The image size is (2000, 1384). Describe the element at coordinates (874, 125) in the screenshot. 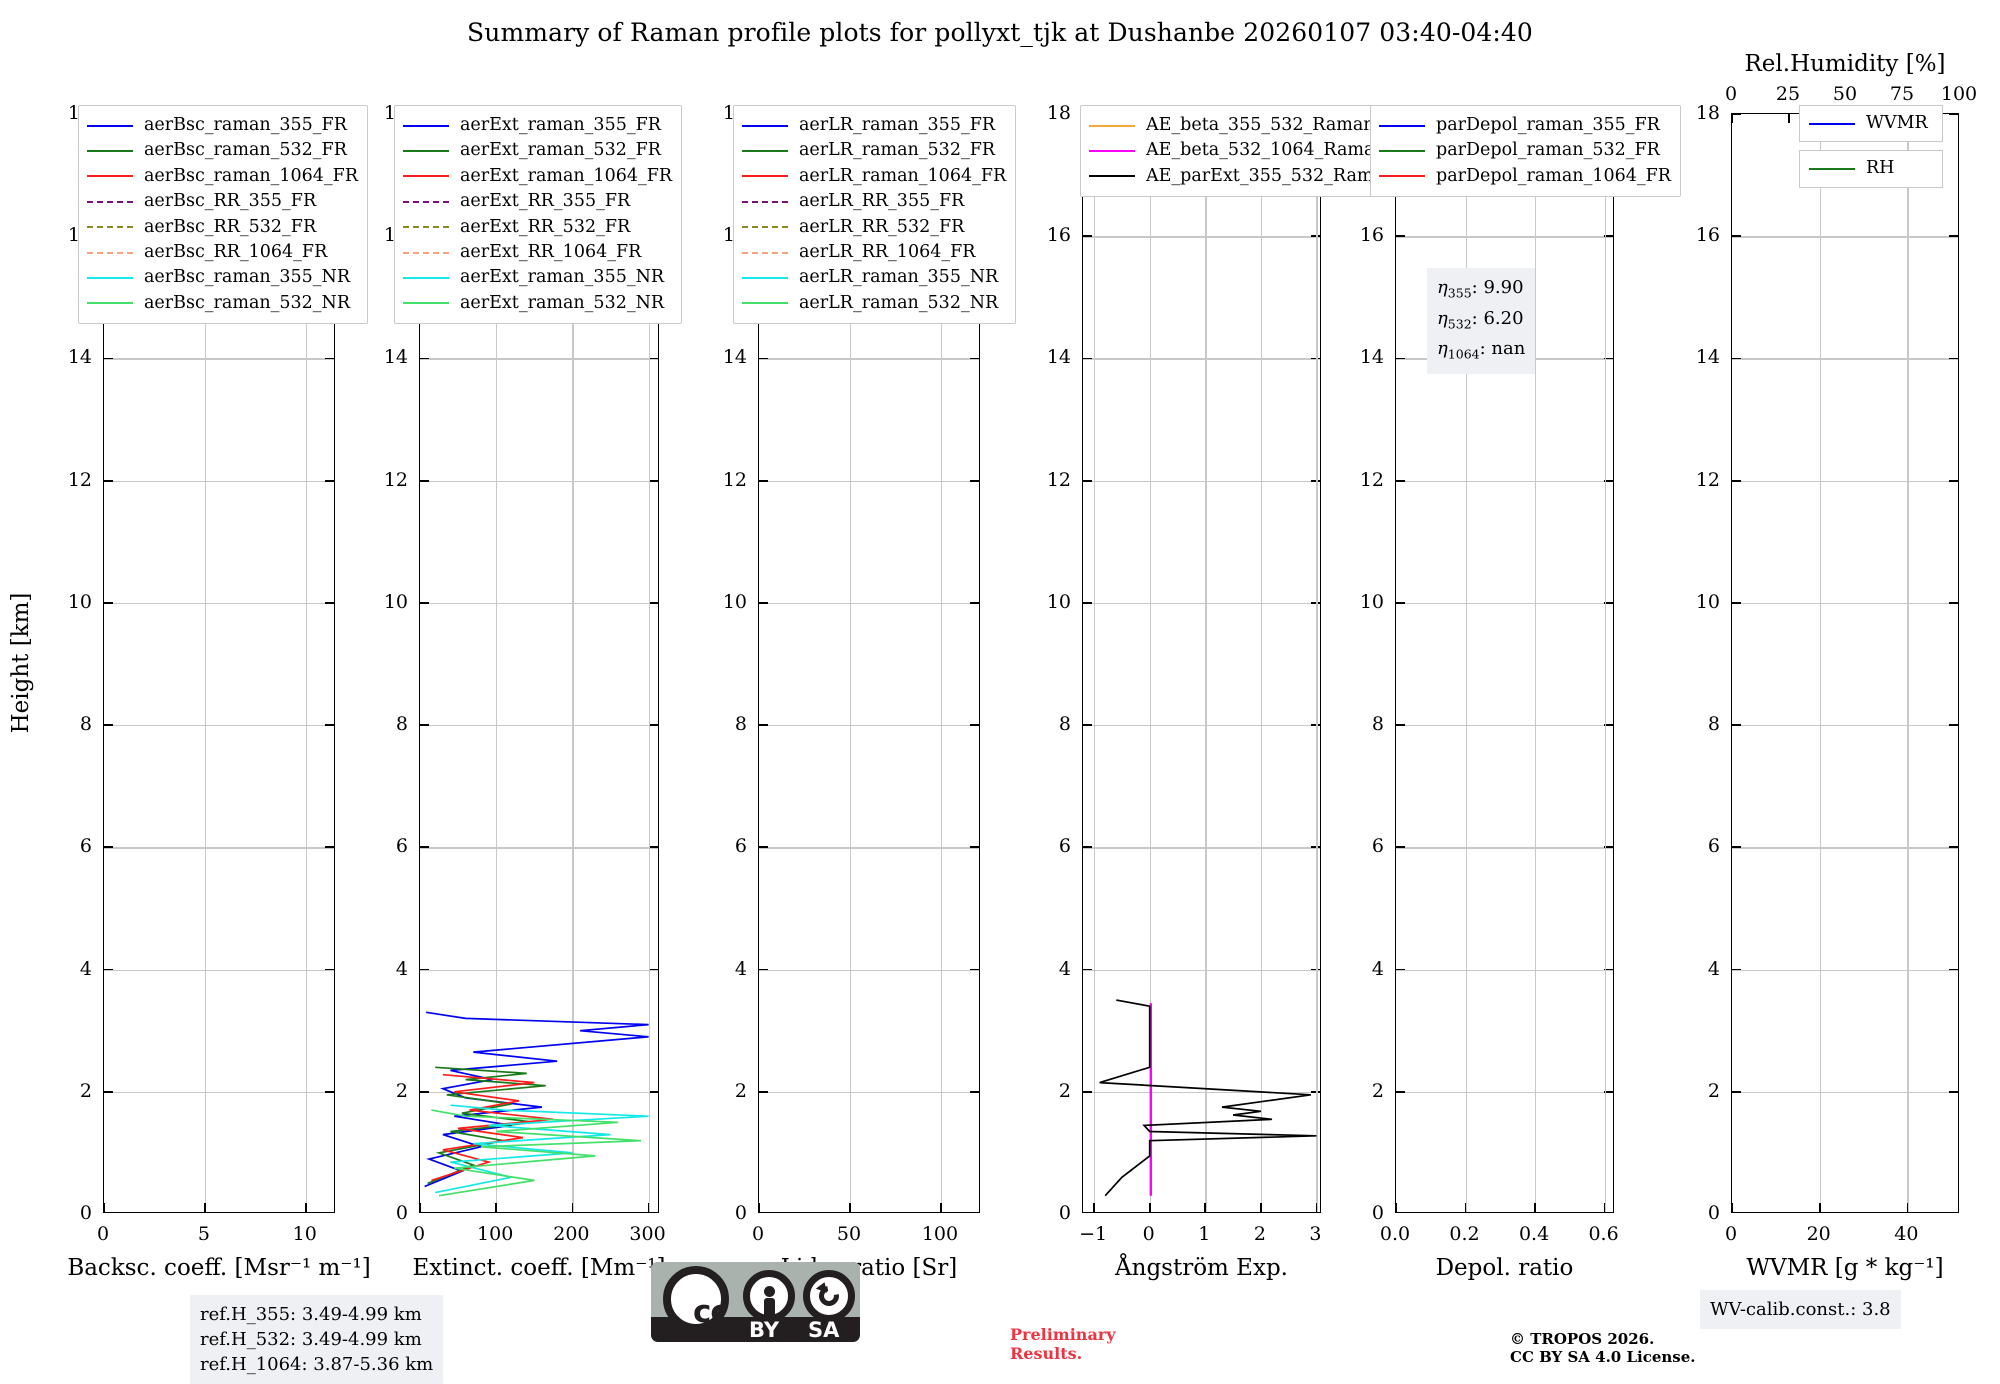

I see `legend-item: aerLR_raman_355_FR` at that location.